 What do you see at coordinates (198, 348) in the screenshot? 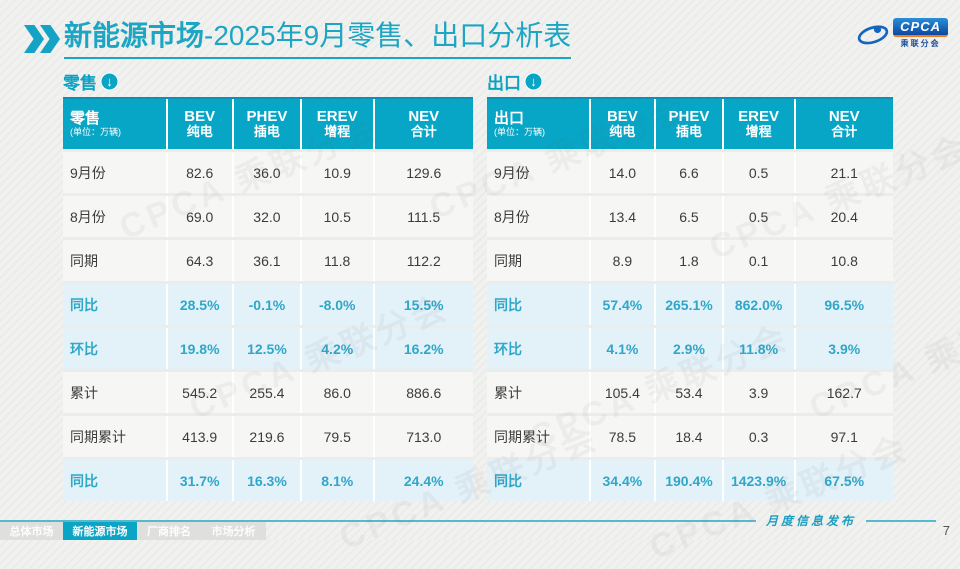
I see `table-cell: 19.8%` at bounding box center [198, 348].